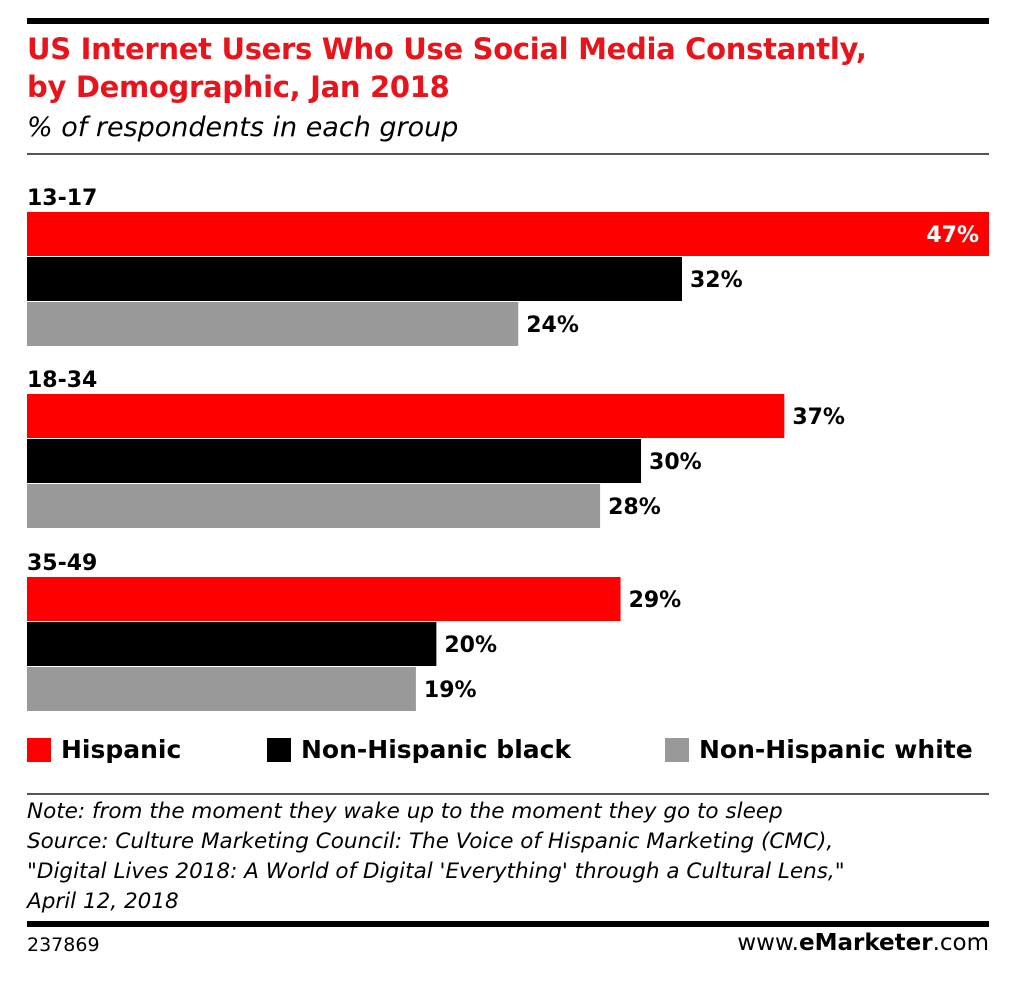  Describe the element at coordinates (62, 380) in the screenshot. I see `category-label-18-34: 18-34` at that location.